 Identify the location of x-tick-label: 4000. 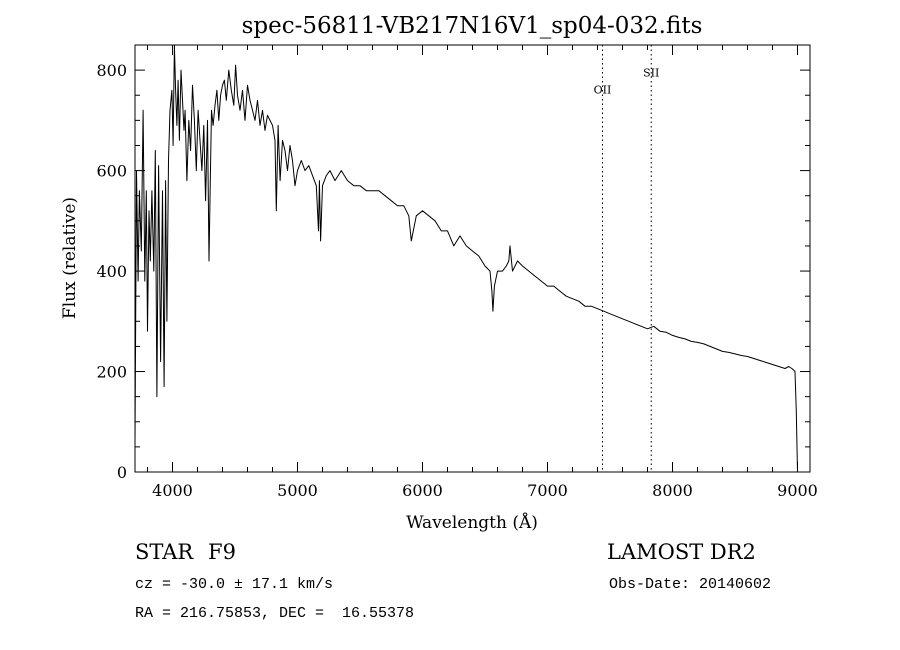
(172, 490).